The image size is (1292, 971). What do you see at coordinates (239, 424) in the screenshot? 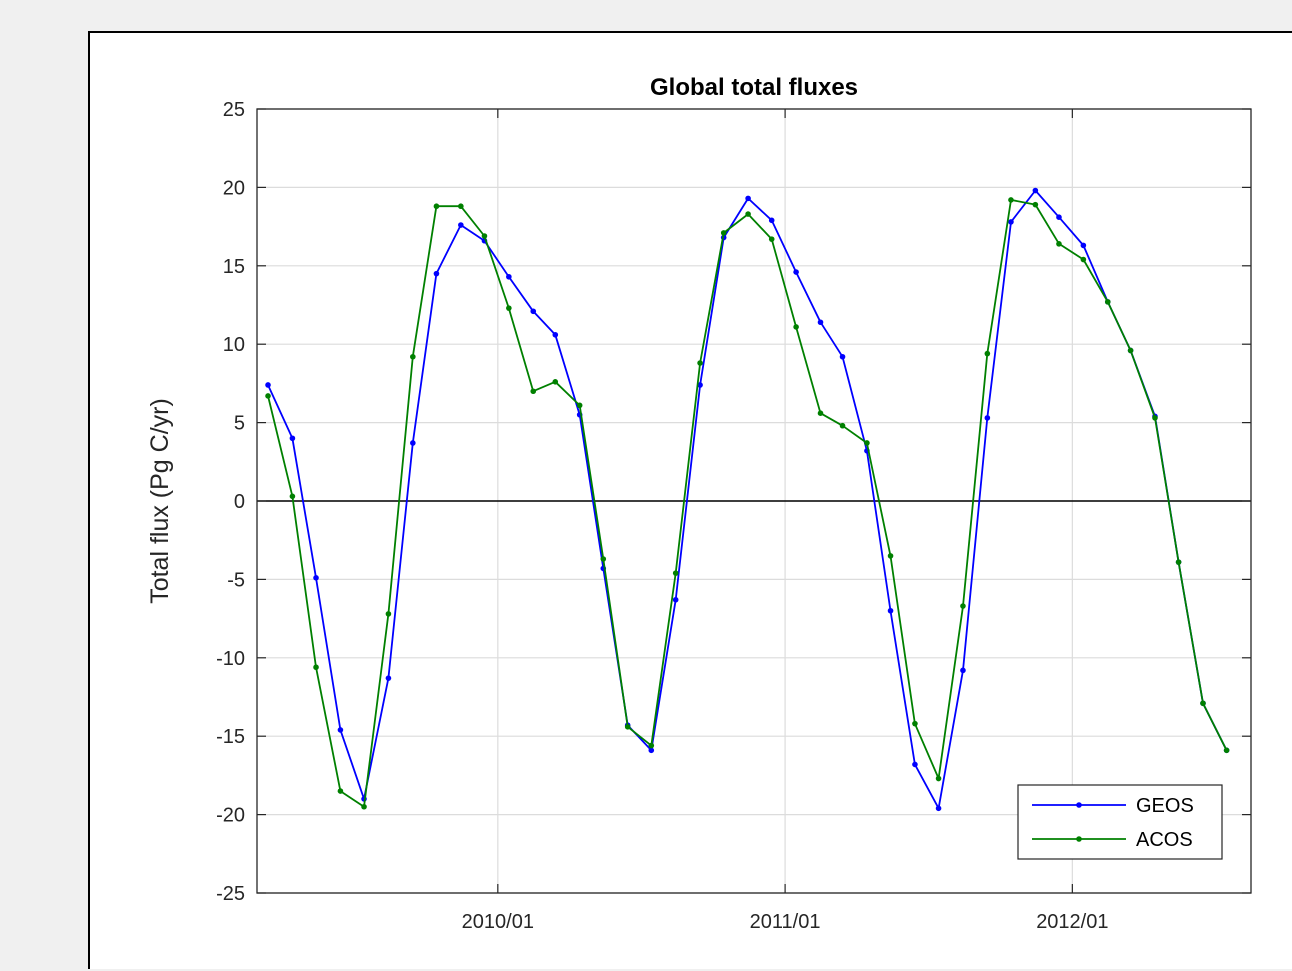
I see `y-tick-label: 5` at bounding box center [239, 424].